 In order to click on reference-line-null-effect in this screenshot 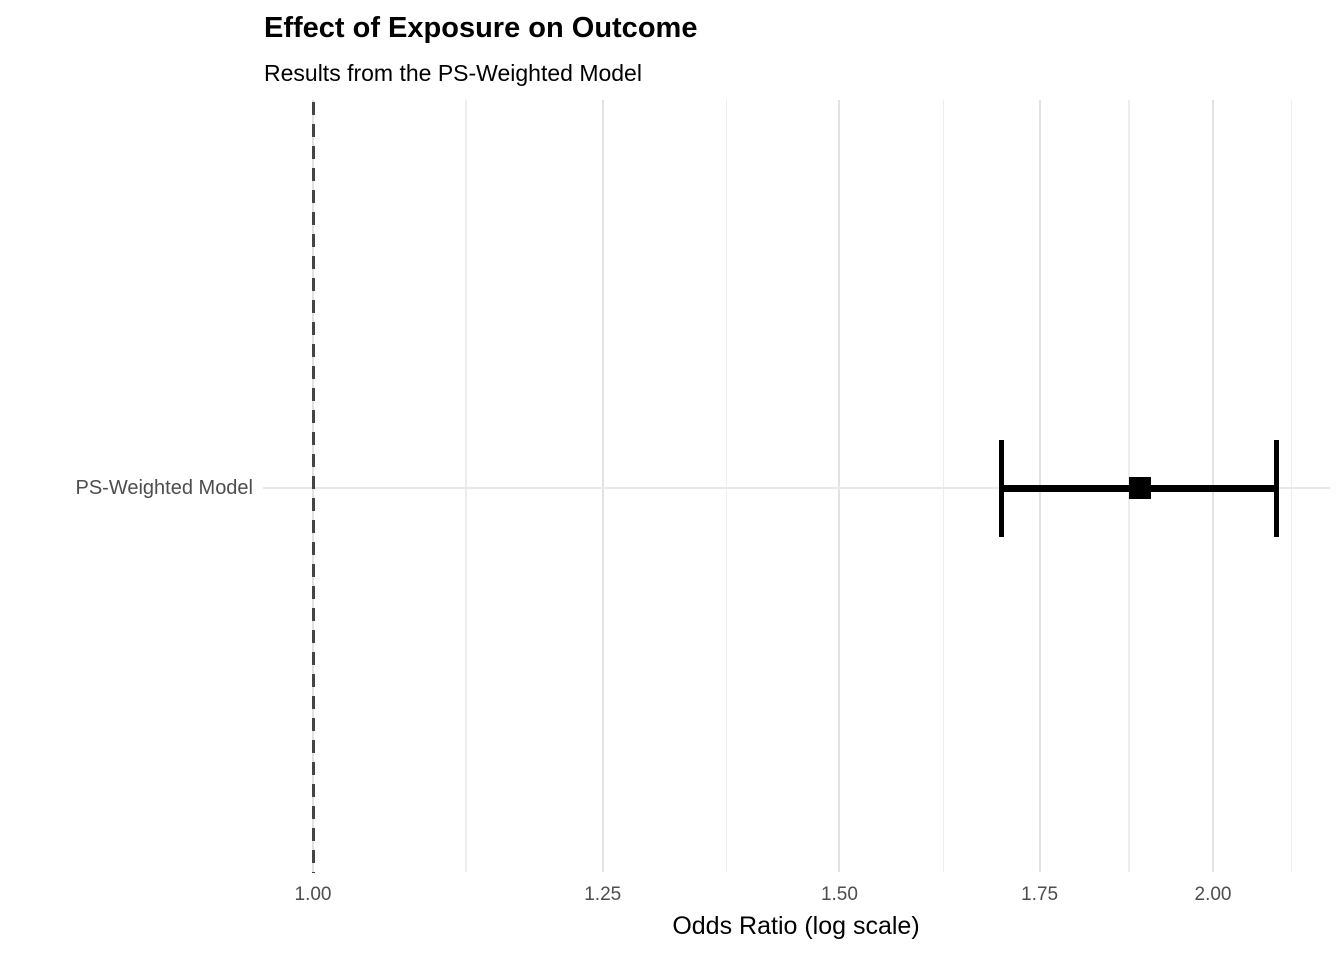, I will do `click(313, 487)`.